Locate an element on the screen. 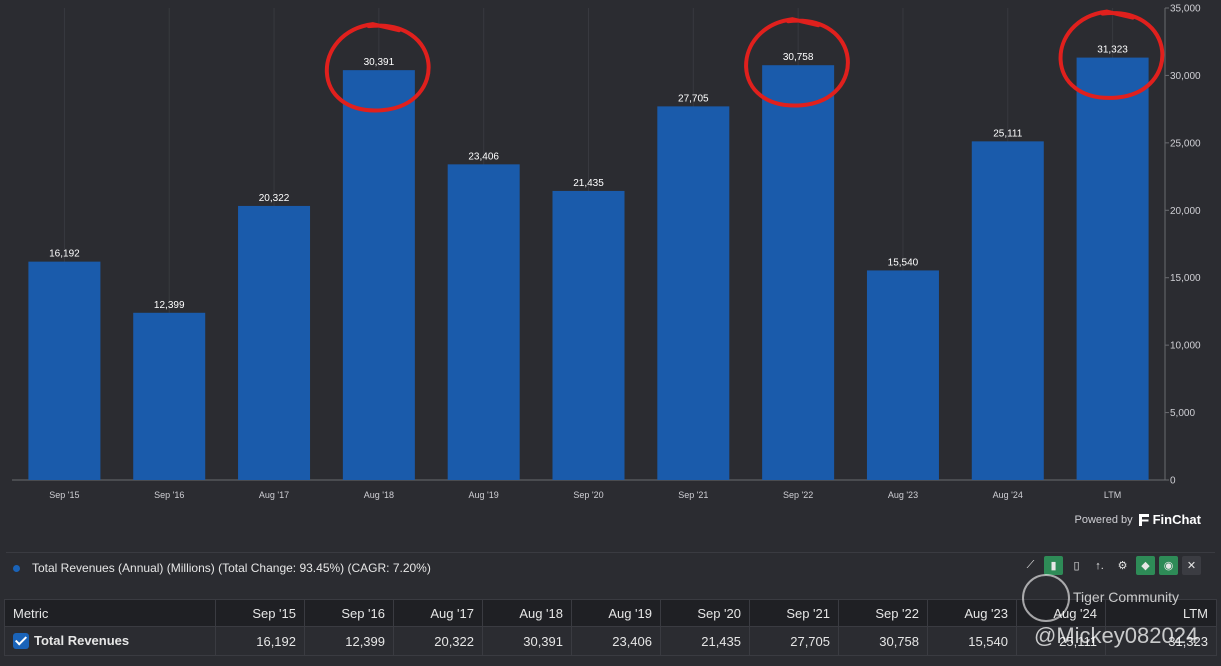 Image resolution: width=1221 pixels, height=666 pixels. y-tick-label: 25,000 is located at coordinates (1185, 143).